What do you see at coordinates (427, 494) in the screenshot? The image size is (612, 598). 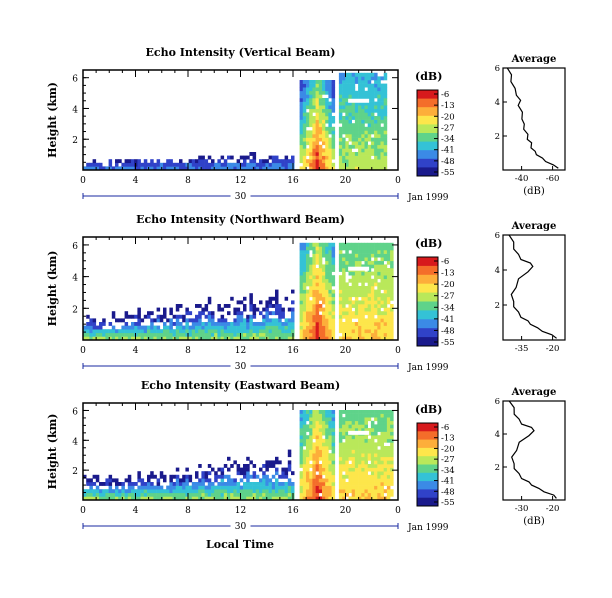 I see `colorbar-swatch` at bounding box center [427, 494].